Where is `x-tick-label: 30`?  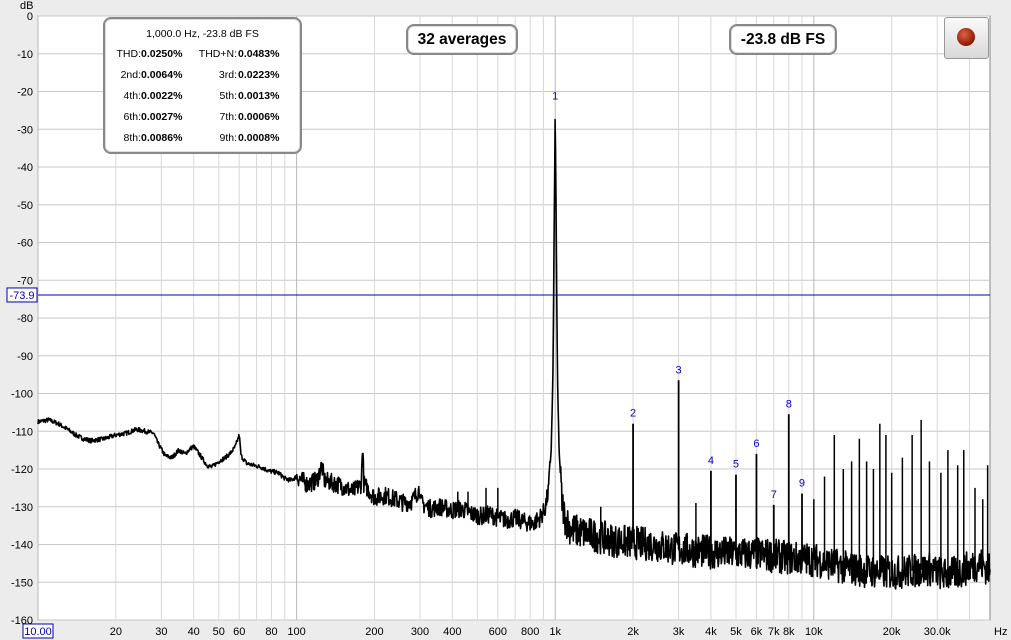 x-tick-label: 30 is located at coordinates (161, 632).